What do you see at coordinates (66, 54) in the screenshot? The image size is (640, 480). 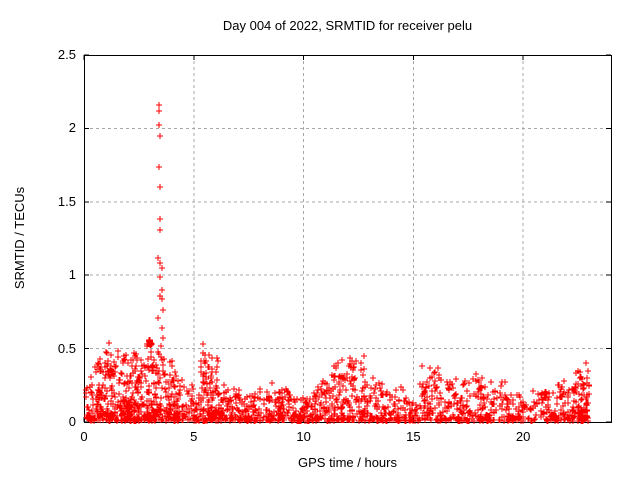 I see `y-tick-label: 2.5` at bounding box center [66, 54].